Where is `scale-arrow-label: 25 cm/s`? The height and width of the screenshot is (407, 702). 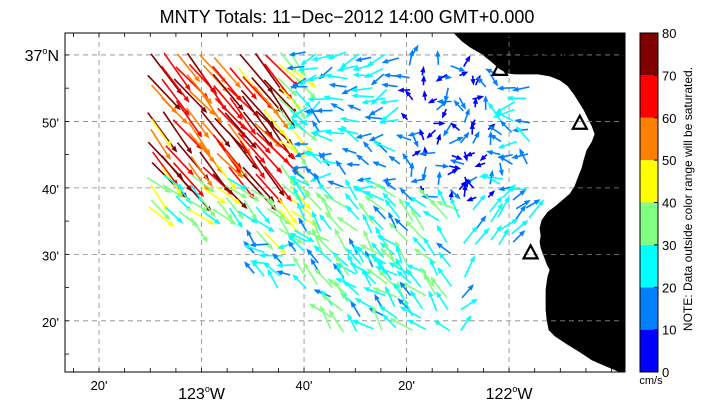 scale-arrow-label: 25 cm/s is located at coordinates (548, 50).